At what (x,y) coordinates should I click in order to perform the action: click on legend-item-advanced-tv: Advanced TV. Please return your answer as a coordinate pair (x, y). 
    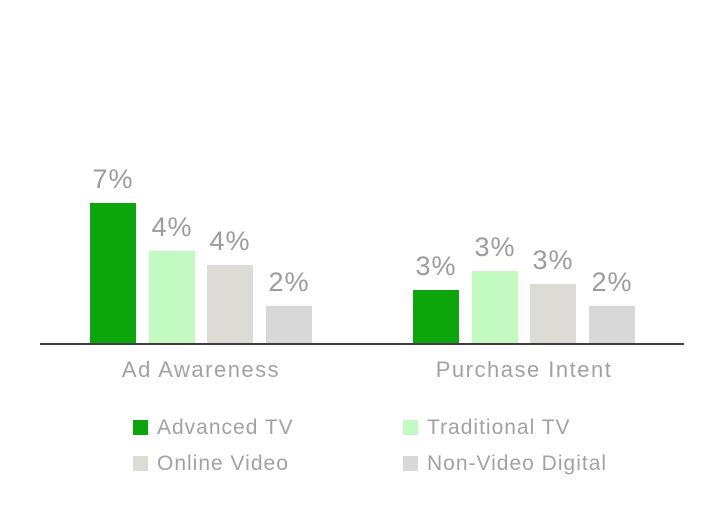
    Looking at the image, I should click on (268, 427).